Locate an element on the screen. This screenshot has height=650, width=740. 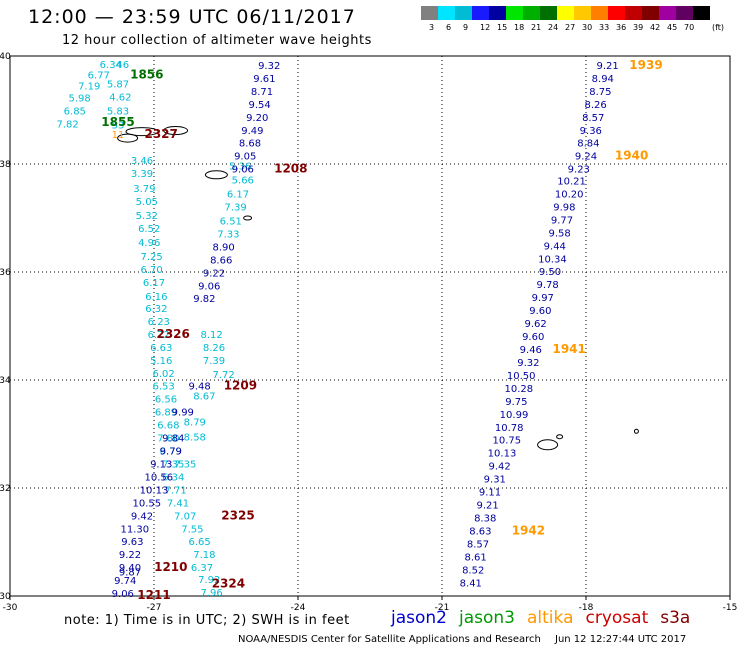
wave-height-value: 7.71 is located at coordinates (175, 490).